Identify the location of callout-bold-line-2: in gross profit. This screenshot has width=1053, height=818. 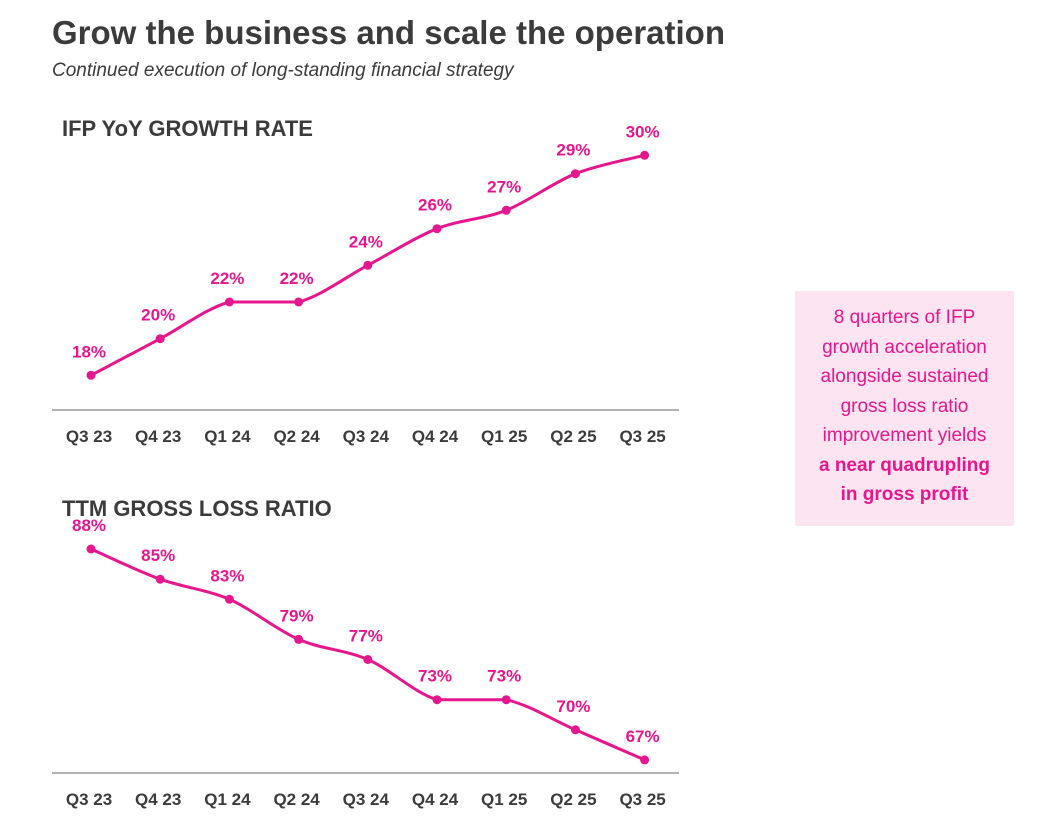
(904, 494).